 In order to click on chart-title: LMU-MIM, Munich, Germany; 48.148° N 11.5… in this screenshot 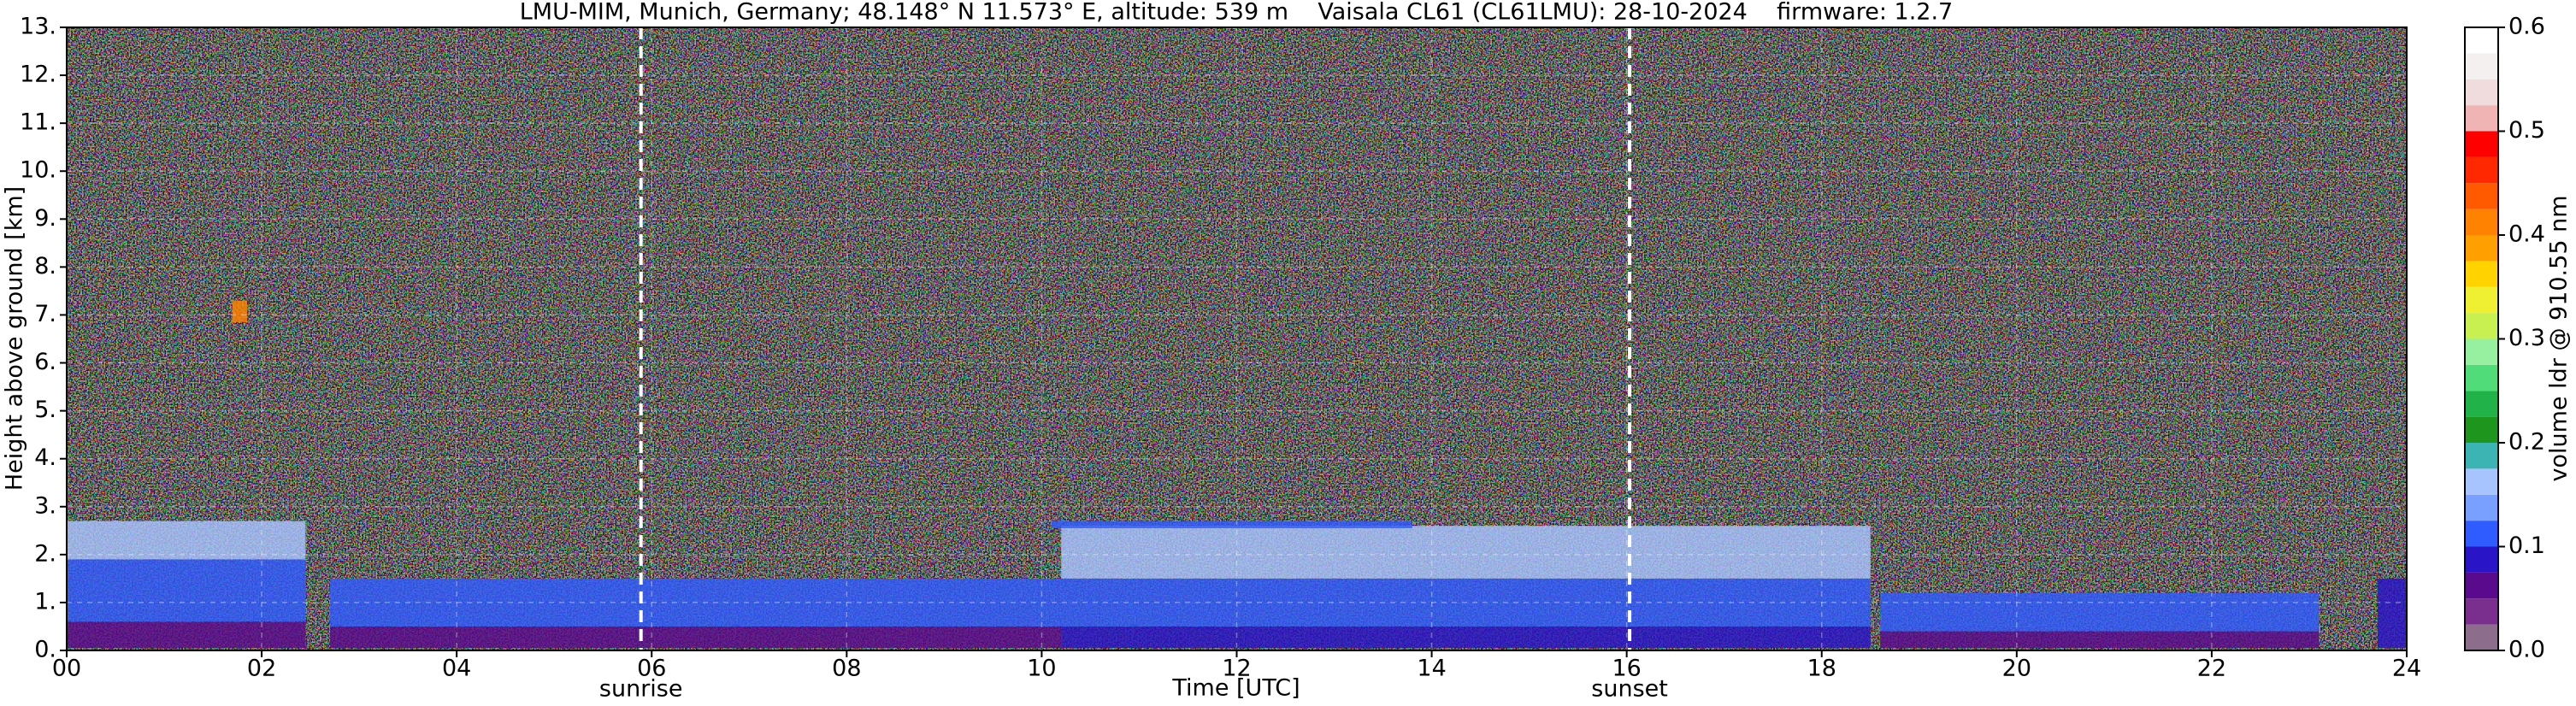, I will do `click(1237, 13)`.